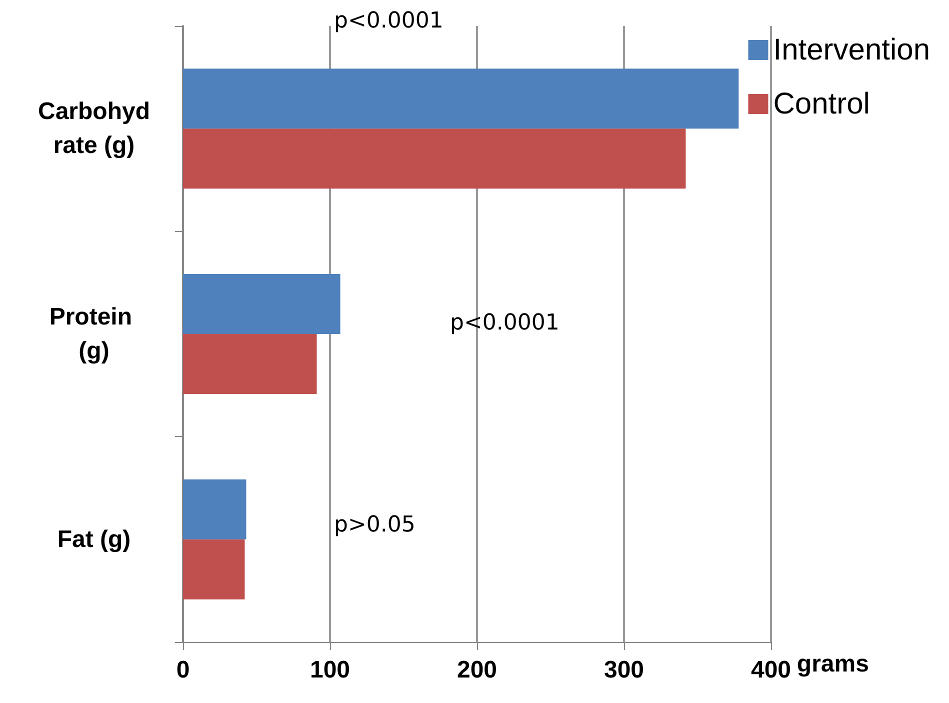 The width and height of the screenshot is (949, 703). What do you see at coordinates (832, 664) in the screenshot?
I see `x-axis-title: grams` at bounding box center [832, 664].